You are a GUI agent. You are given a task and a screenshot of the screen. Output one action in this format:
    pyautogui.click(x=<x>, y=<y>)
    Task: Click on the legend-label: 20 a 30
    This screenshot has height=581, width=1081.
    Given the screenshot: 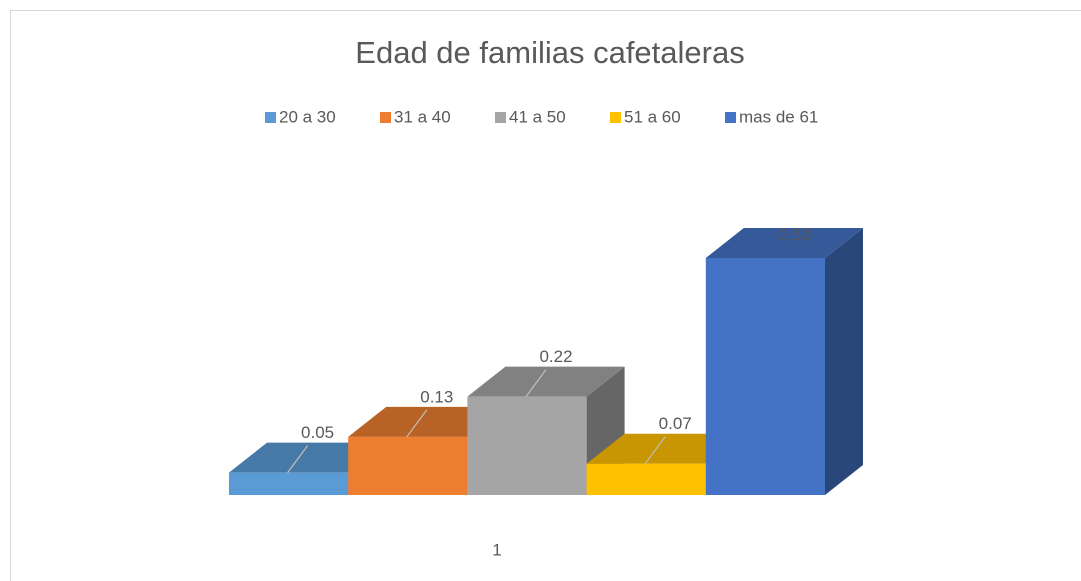 What is the action you would take?
    pyautogui.click(x=307, y=116)
    